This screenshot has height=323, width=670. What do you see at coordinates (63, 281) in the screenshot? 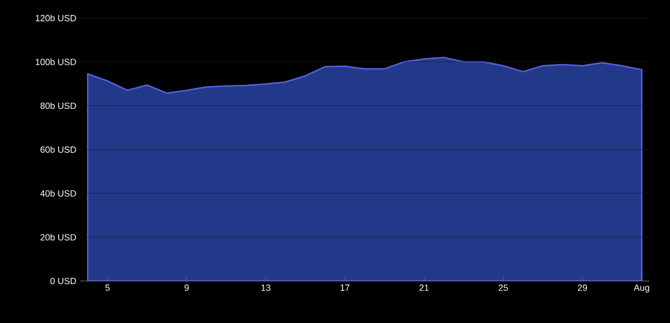
I see `y-tick-label: 0 USD` at bounding box center [63, 281].